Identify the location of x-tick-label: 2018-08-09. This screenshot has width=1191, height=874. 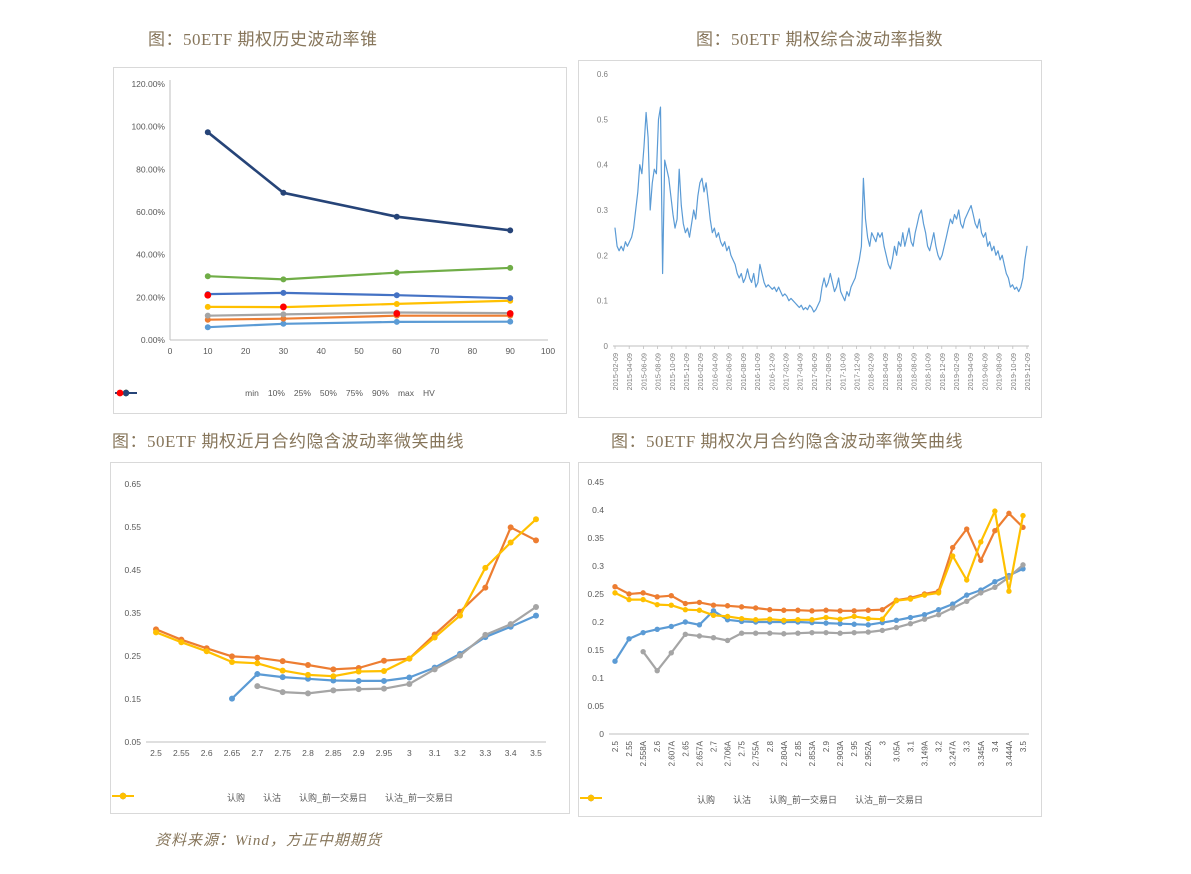
(913, 371).